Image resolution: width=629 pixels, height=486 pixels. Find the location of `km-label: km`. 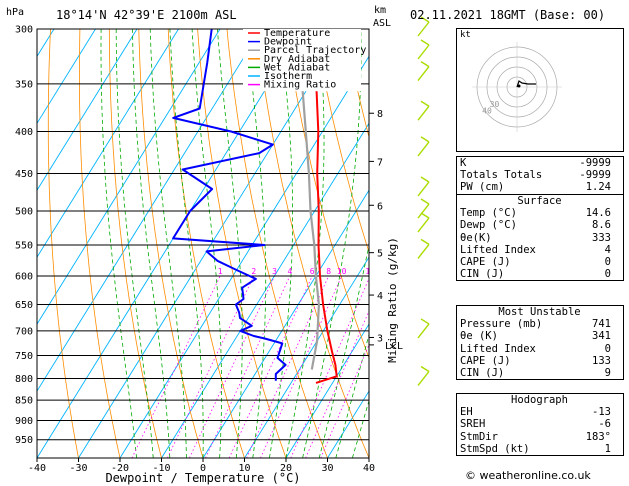

km-label: km is located at coordinates (380, 10).